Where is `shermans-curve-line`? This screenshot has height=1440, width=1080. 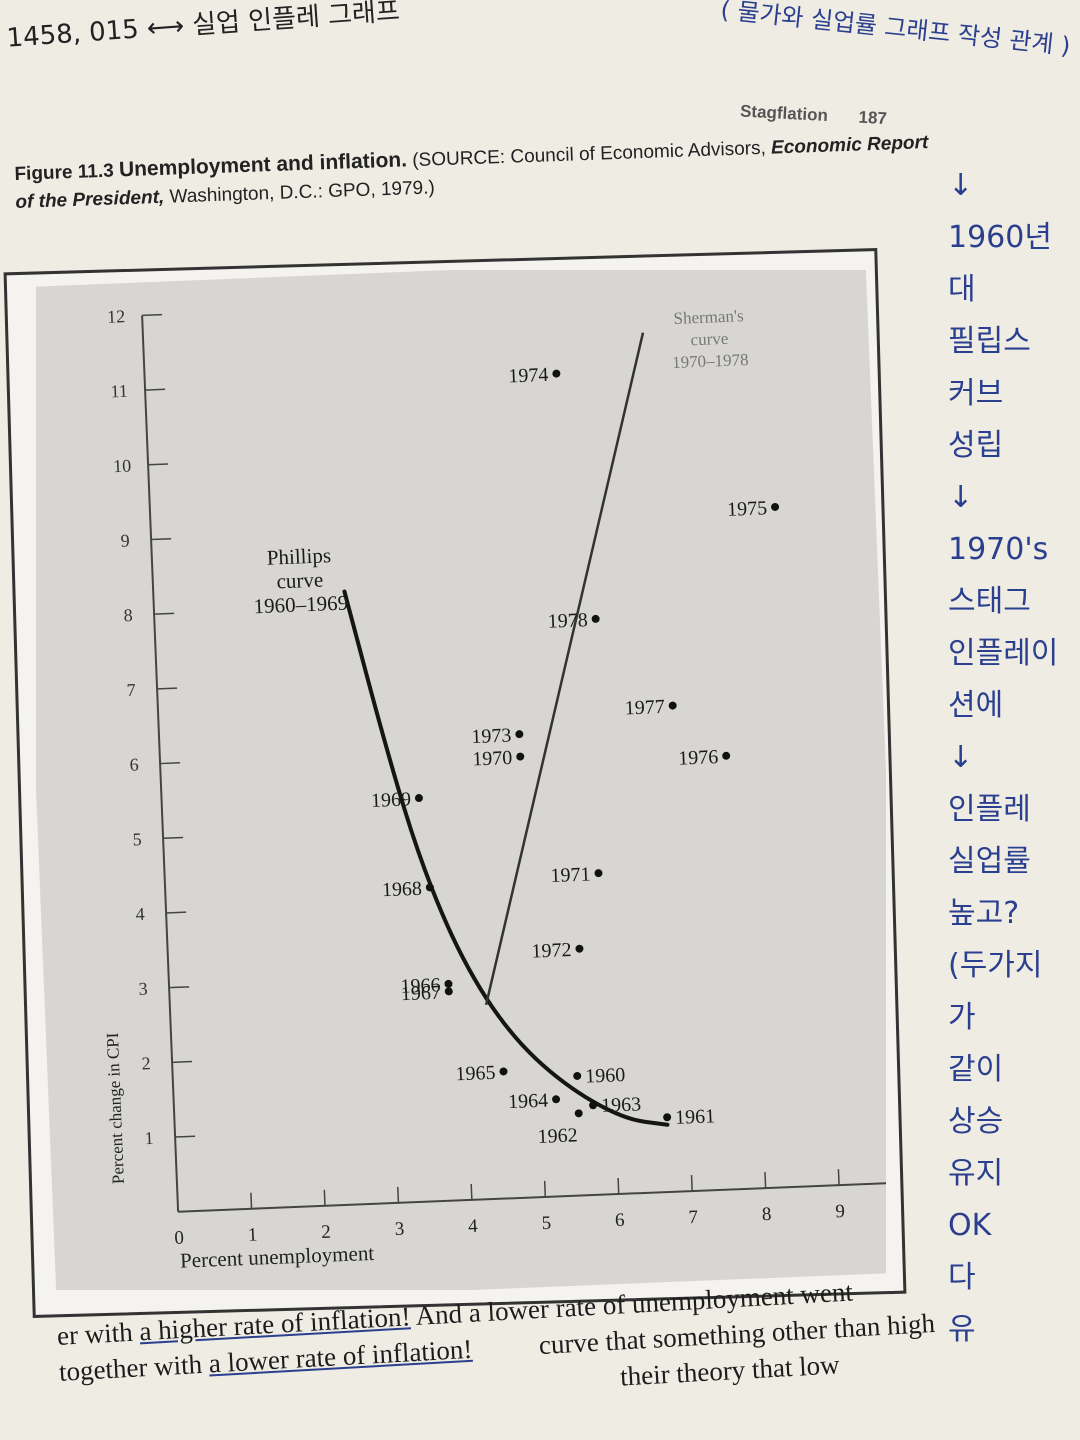
shermans-curve-line is located at coordinates (564, 669).